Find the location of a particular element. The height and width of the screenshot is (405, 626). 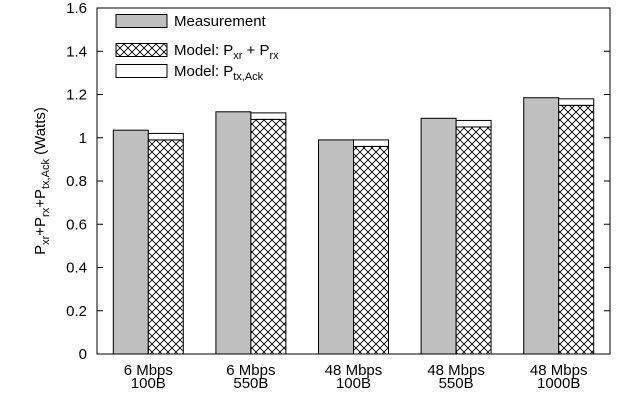

legend-label: Model: Pxr + Prx is located at coordinates (226, 52).